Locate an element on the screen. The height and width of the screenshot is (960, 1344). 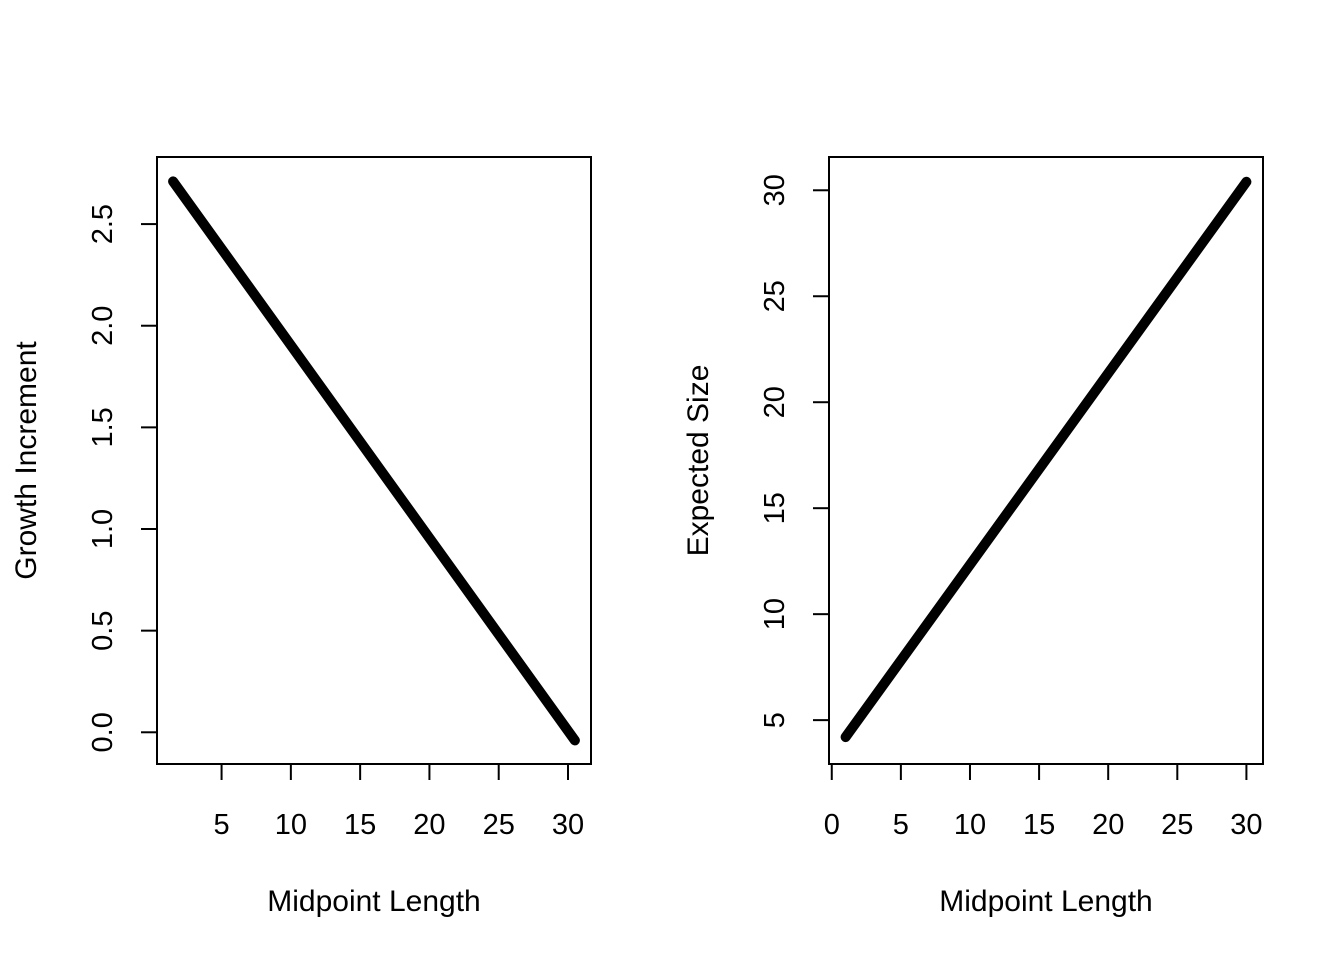
chart-0-y-axis-title: Growth Increment is located at coordinates (26, 460).